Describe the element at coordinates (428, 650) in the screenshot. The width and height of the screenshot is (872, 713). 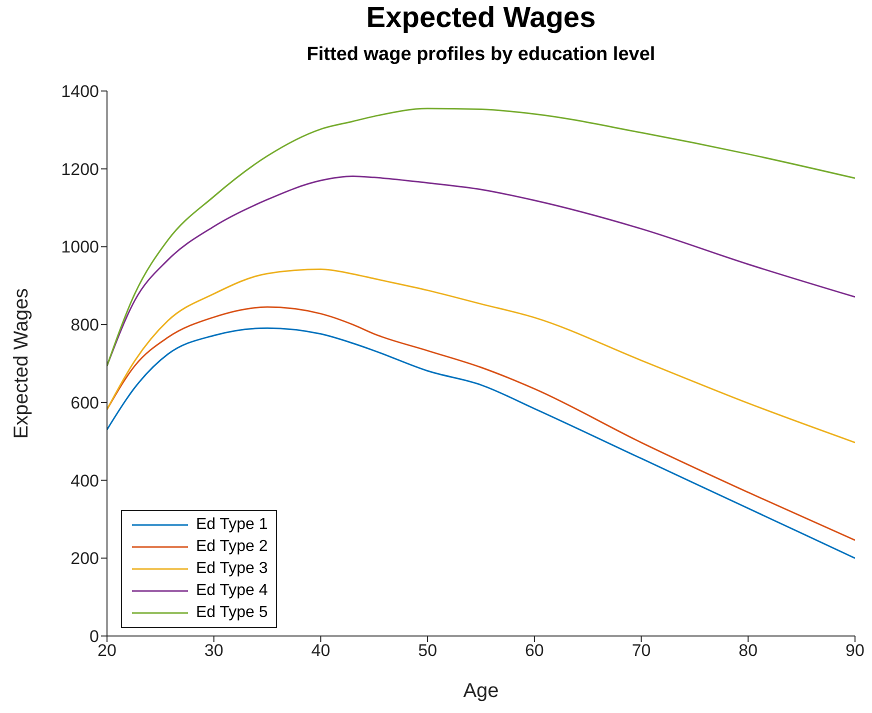
I see `x-tick-label: 50` at that location.